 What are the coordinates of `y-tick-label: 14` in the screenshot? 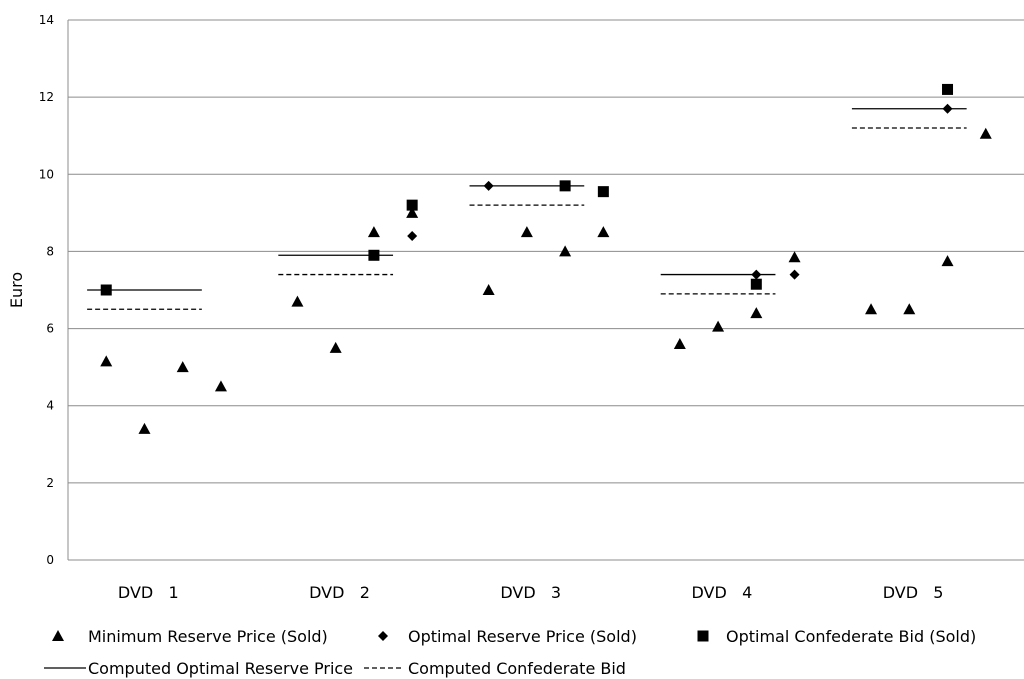 It's located at (46, 20).